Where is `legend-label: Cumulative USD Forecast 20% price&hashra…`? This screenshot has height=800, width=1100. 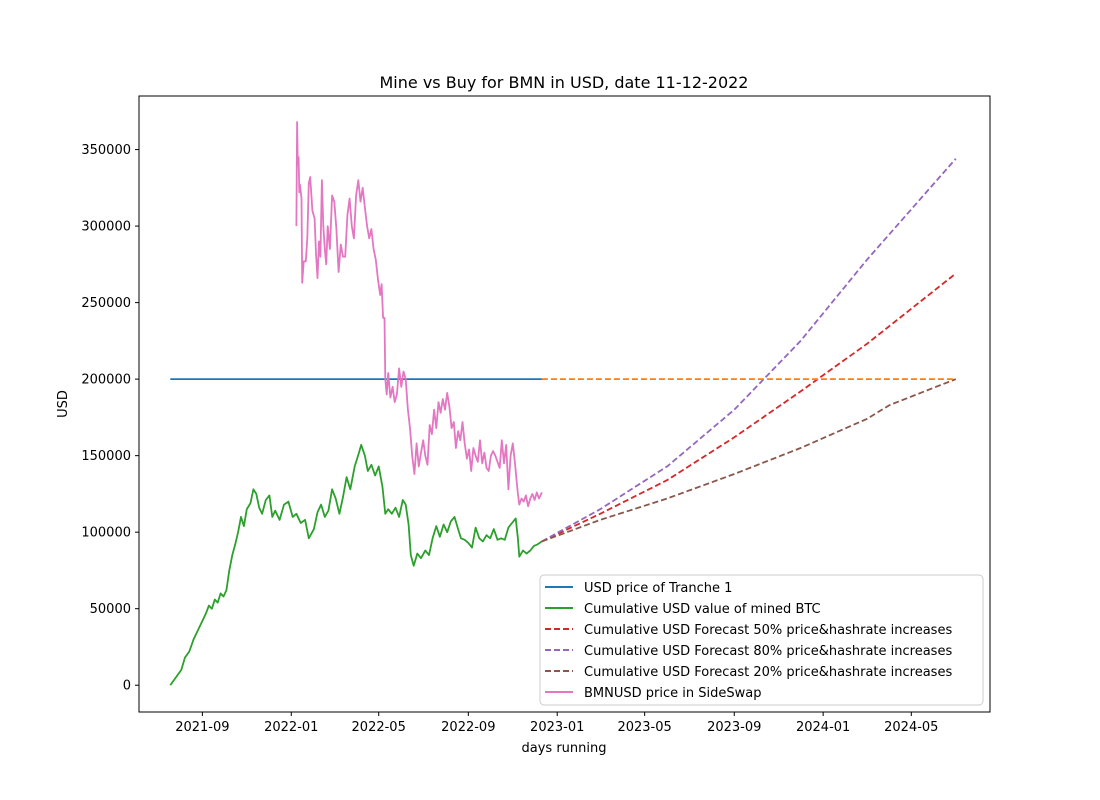 legend-label: Cumulative USD Forecast 20% price&hashra… is located at coordinates (768, 672).